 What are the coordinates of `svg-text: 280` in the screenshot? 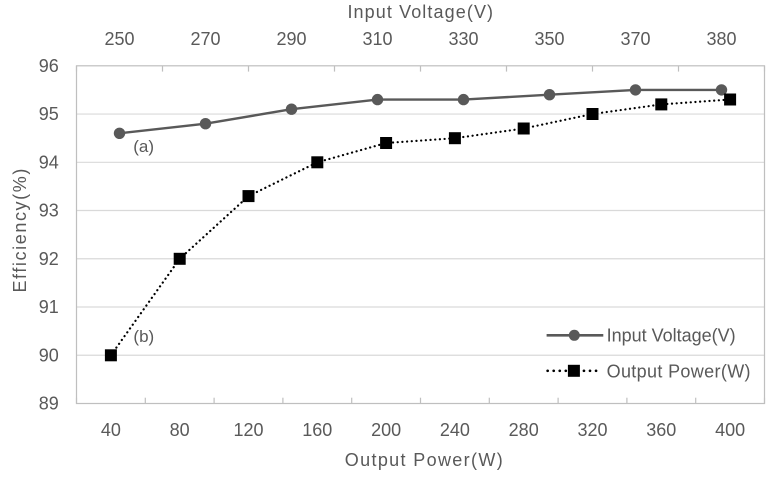 It's located at (524, 430).